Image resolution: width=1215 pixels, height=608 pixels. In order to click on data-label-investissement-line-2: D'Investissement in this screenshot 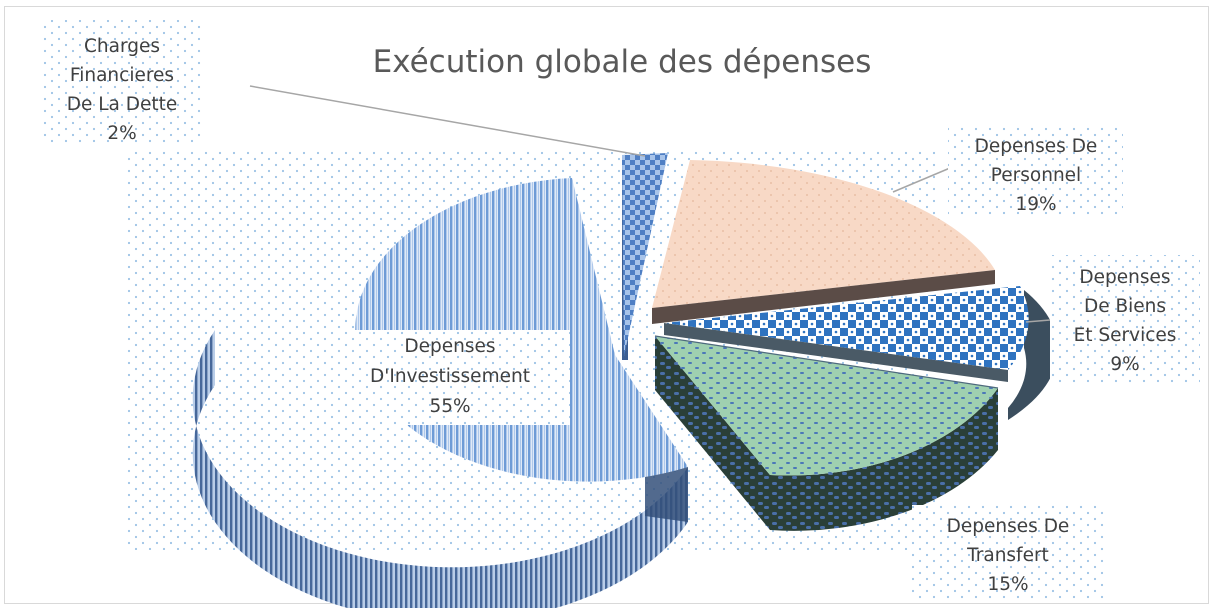, I will do `click(450, 376)`.